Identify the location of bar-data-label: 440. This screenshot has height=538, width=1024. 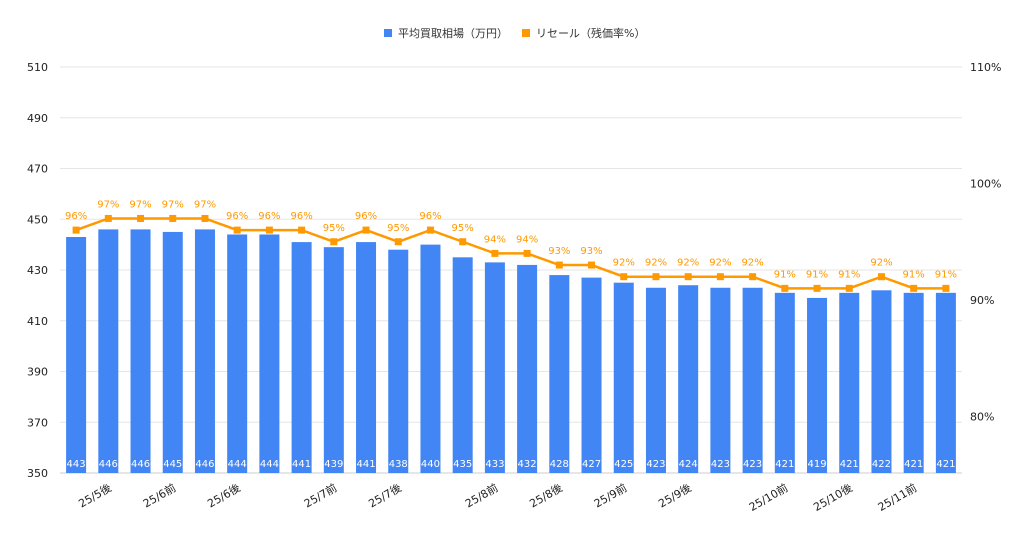
(430, 464).